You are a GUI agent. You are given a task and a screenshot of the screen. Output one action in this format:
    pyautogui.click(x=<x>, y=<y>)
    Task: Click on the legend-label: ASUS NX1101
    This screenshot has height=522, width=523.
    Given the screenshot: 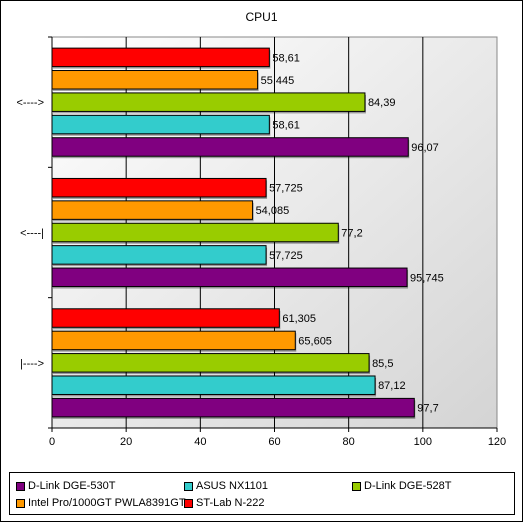 What is the action you would take?
    pyautogui.click(x=232, y=486)
    